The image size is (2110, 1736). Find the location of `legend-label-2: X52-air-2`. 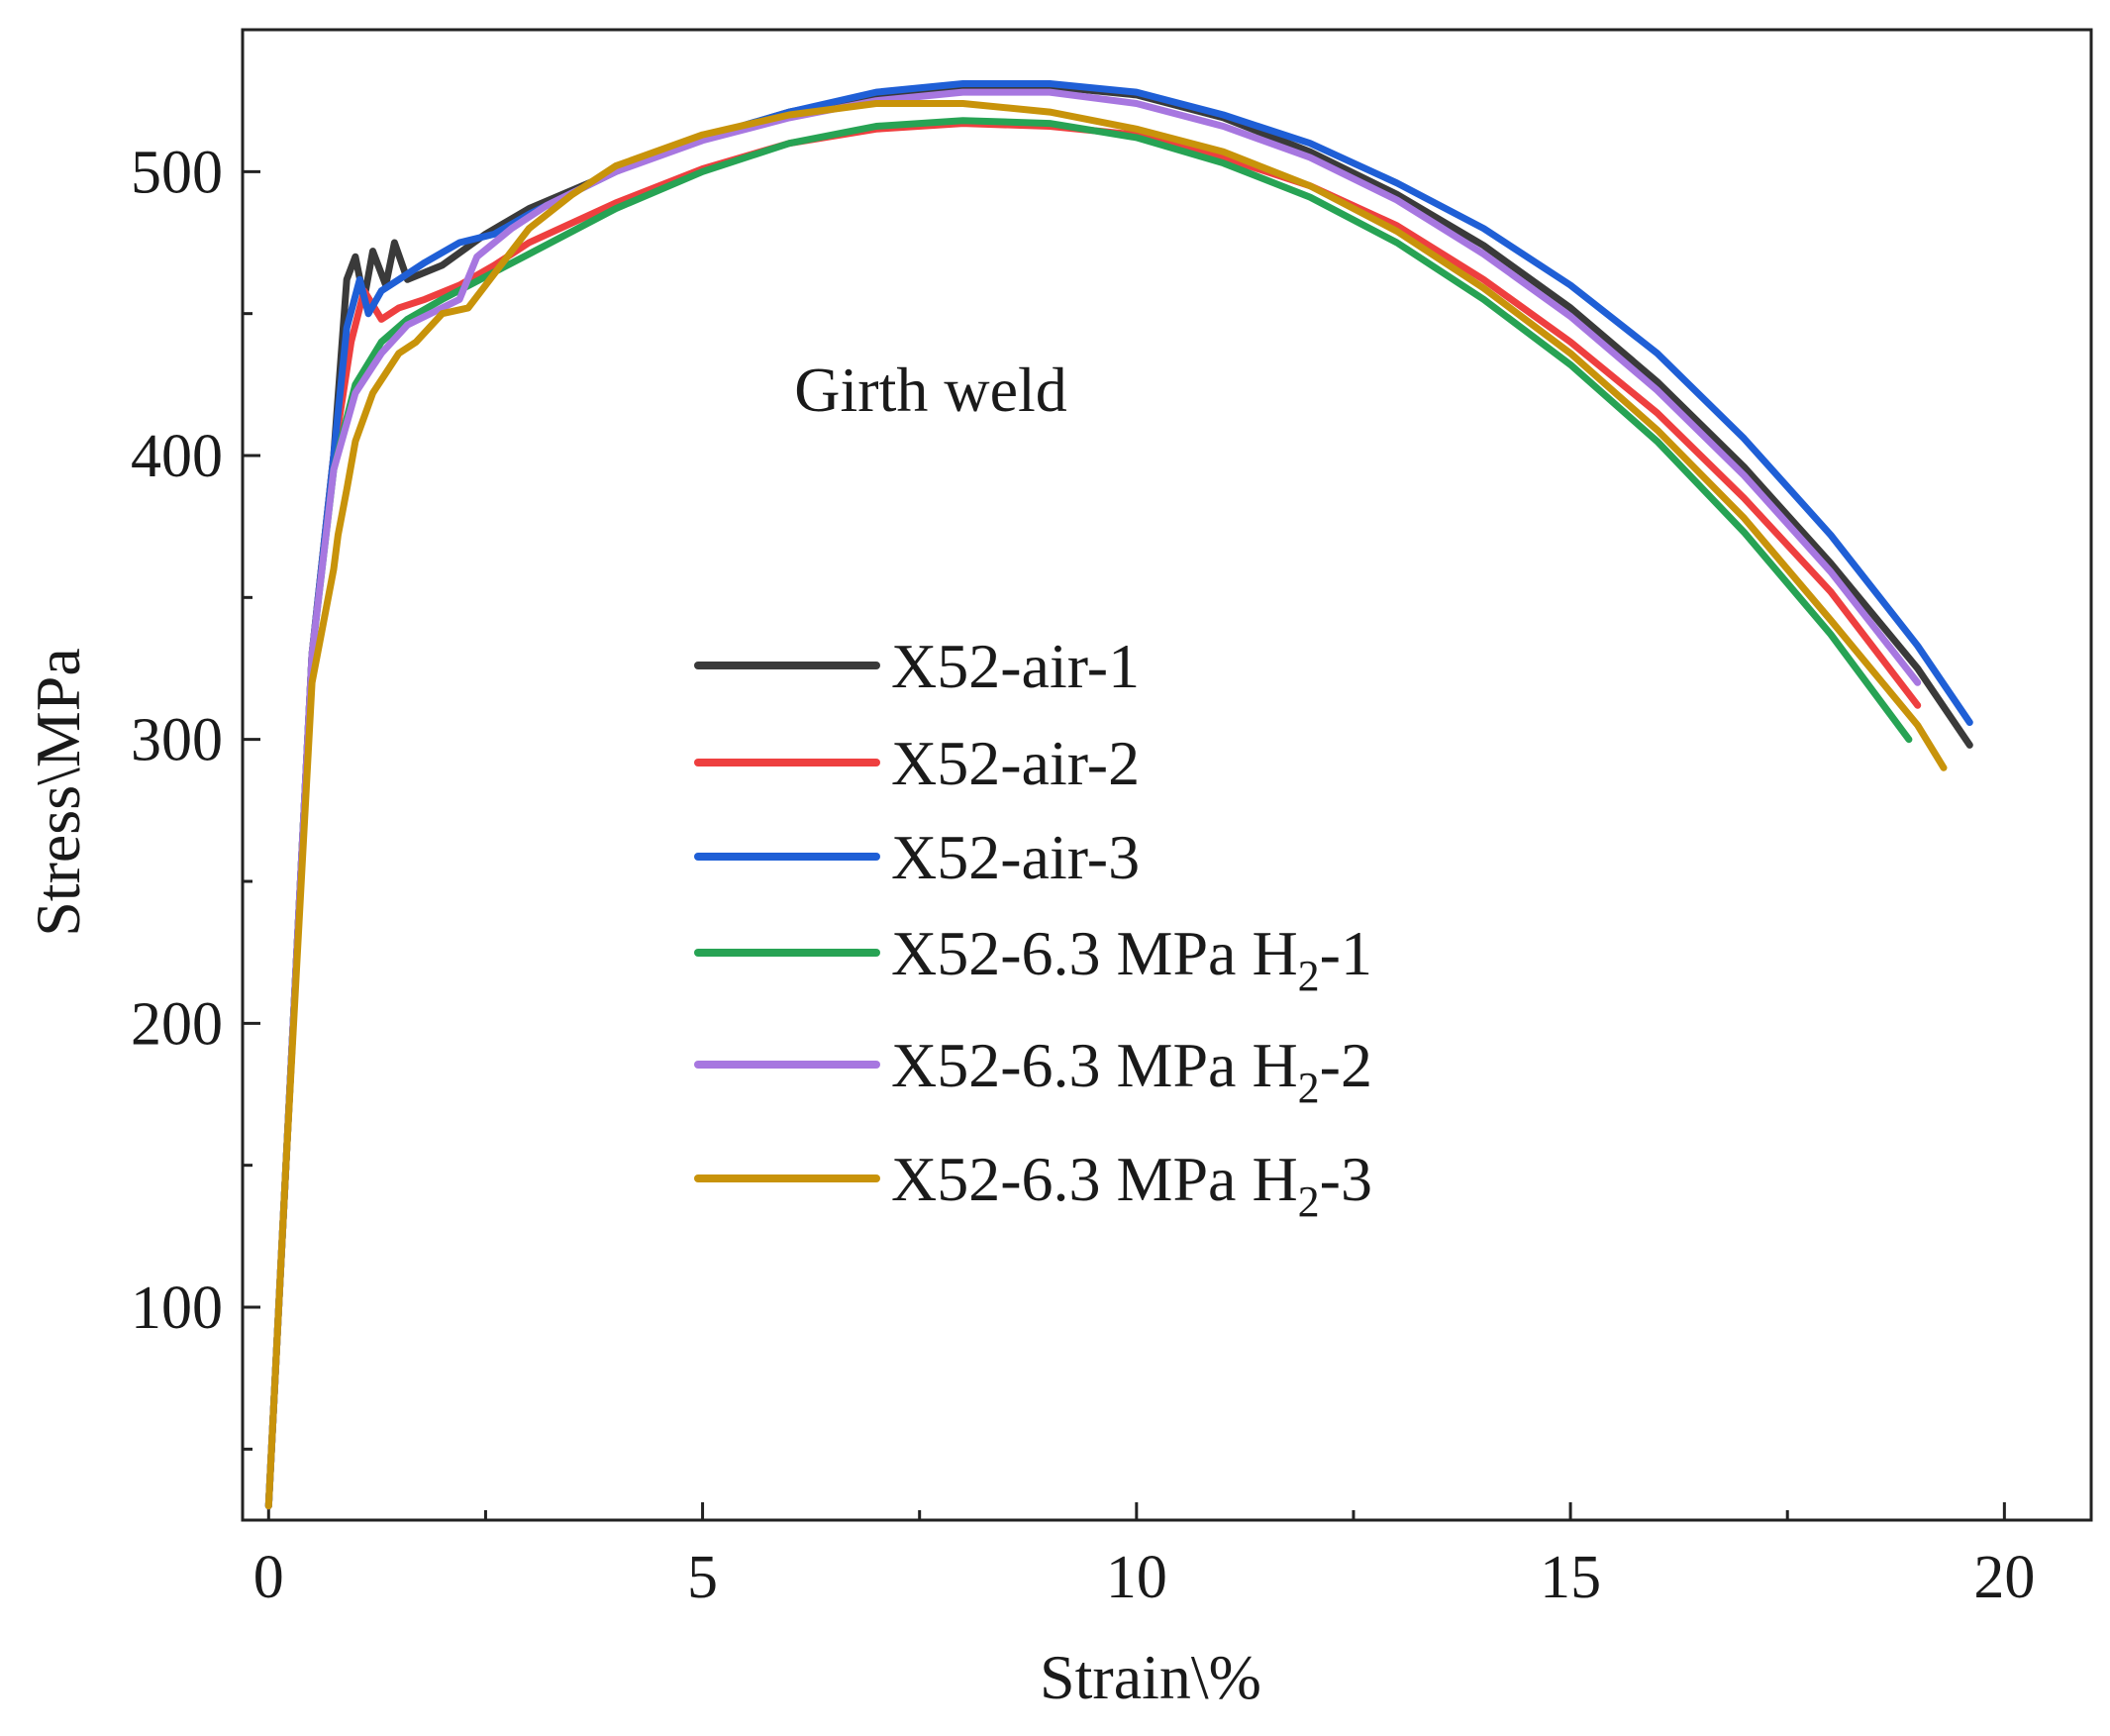

legend-label-2: X52-air-2 is located at coordinates (1015, 763).